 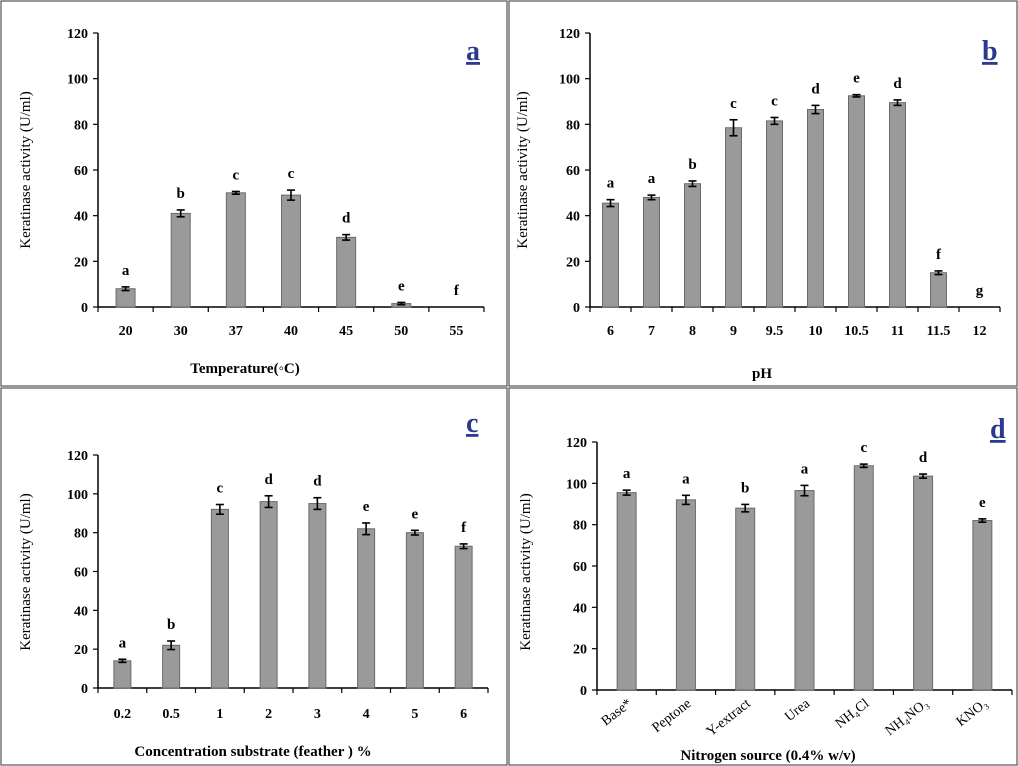 I want to click on x-tick-label: 2, so click(x=268, y=714).